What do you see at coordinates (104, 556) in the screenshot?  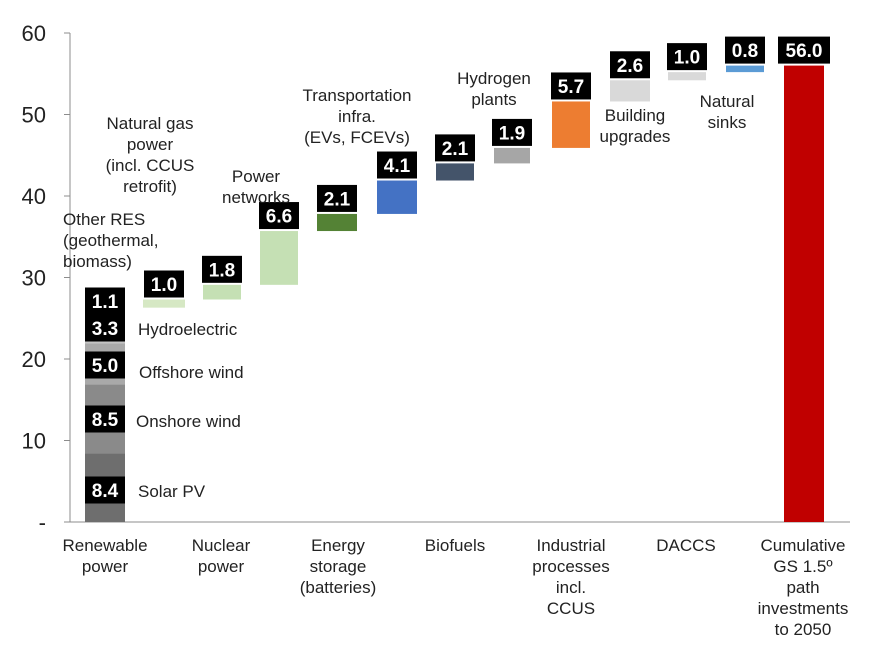 I see `x-category-label-renewable: Renewable power` at bounding box center [104, 556].